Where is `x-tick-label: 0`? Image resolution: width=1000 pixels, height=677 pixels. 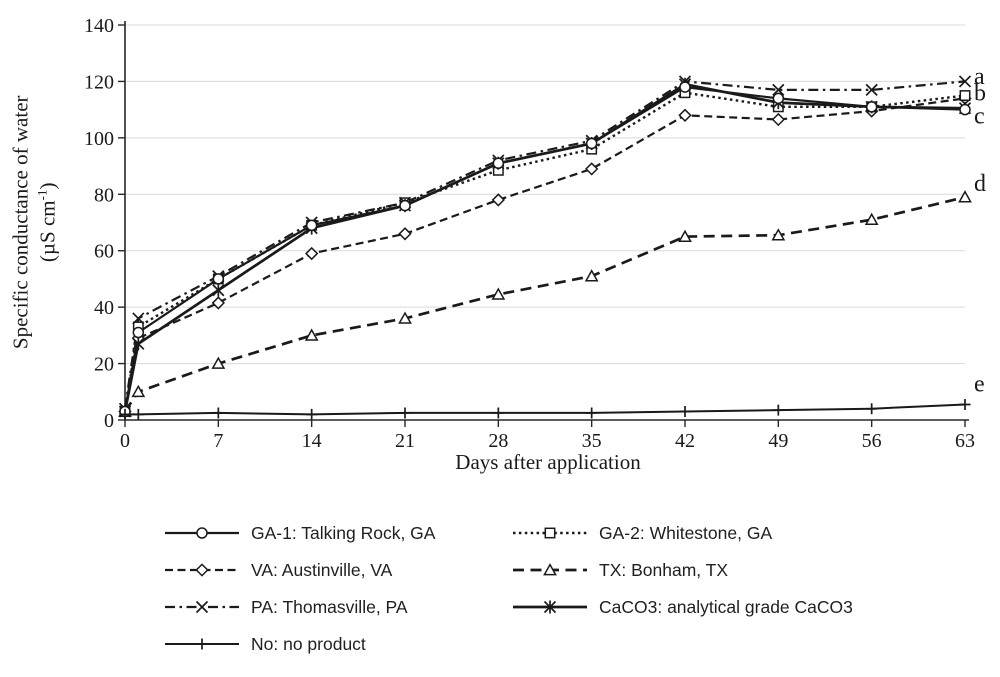
x-tick-label: 0 is located at coordinates (125, 441).